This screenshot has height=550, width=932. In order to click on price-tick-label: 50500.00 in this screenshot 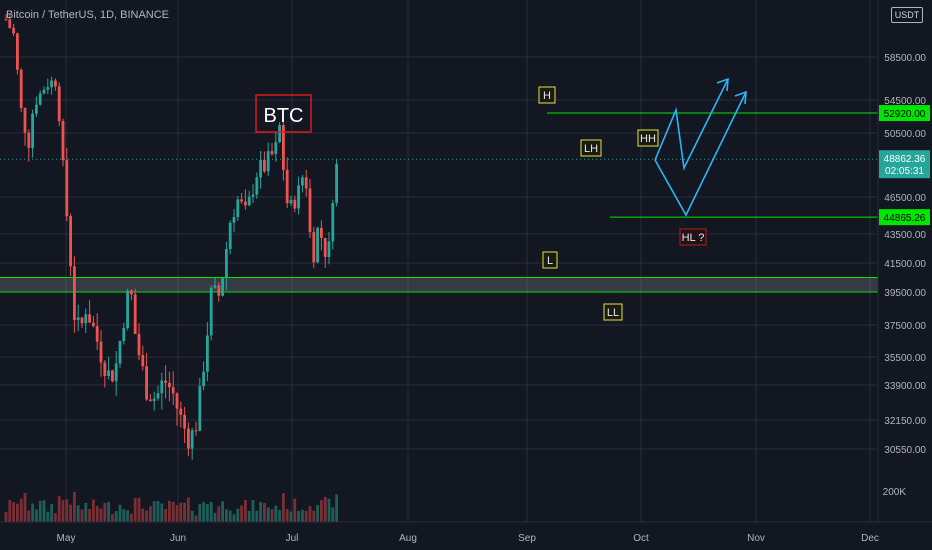, I will do `click(905, 134)`.